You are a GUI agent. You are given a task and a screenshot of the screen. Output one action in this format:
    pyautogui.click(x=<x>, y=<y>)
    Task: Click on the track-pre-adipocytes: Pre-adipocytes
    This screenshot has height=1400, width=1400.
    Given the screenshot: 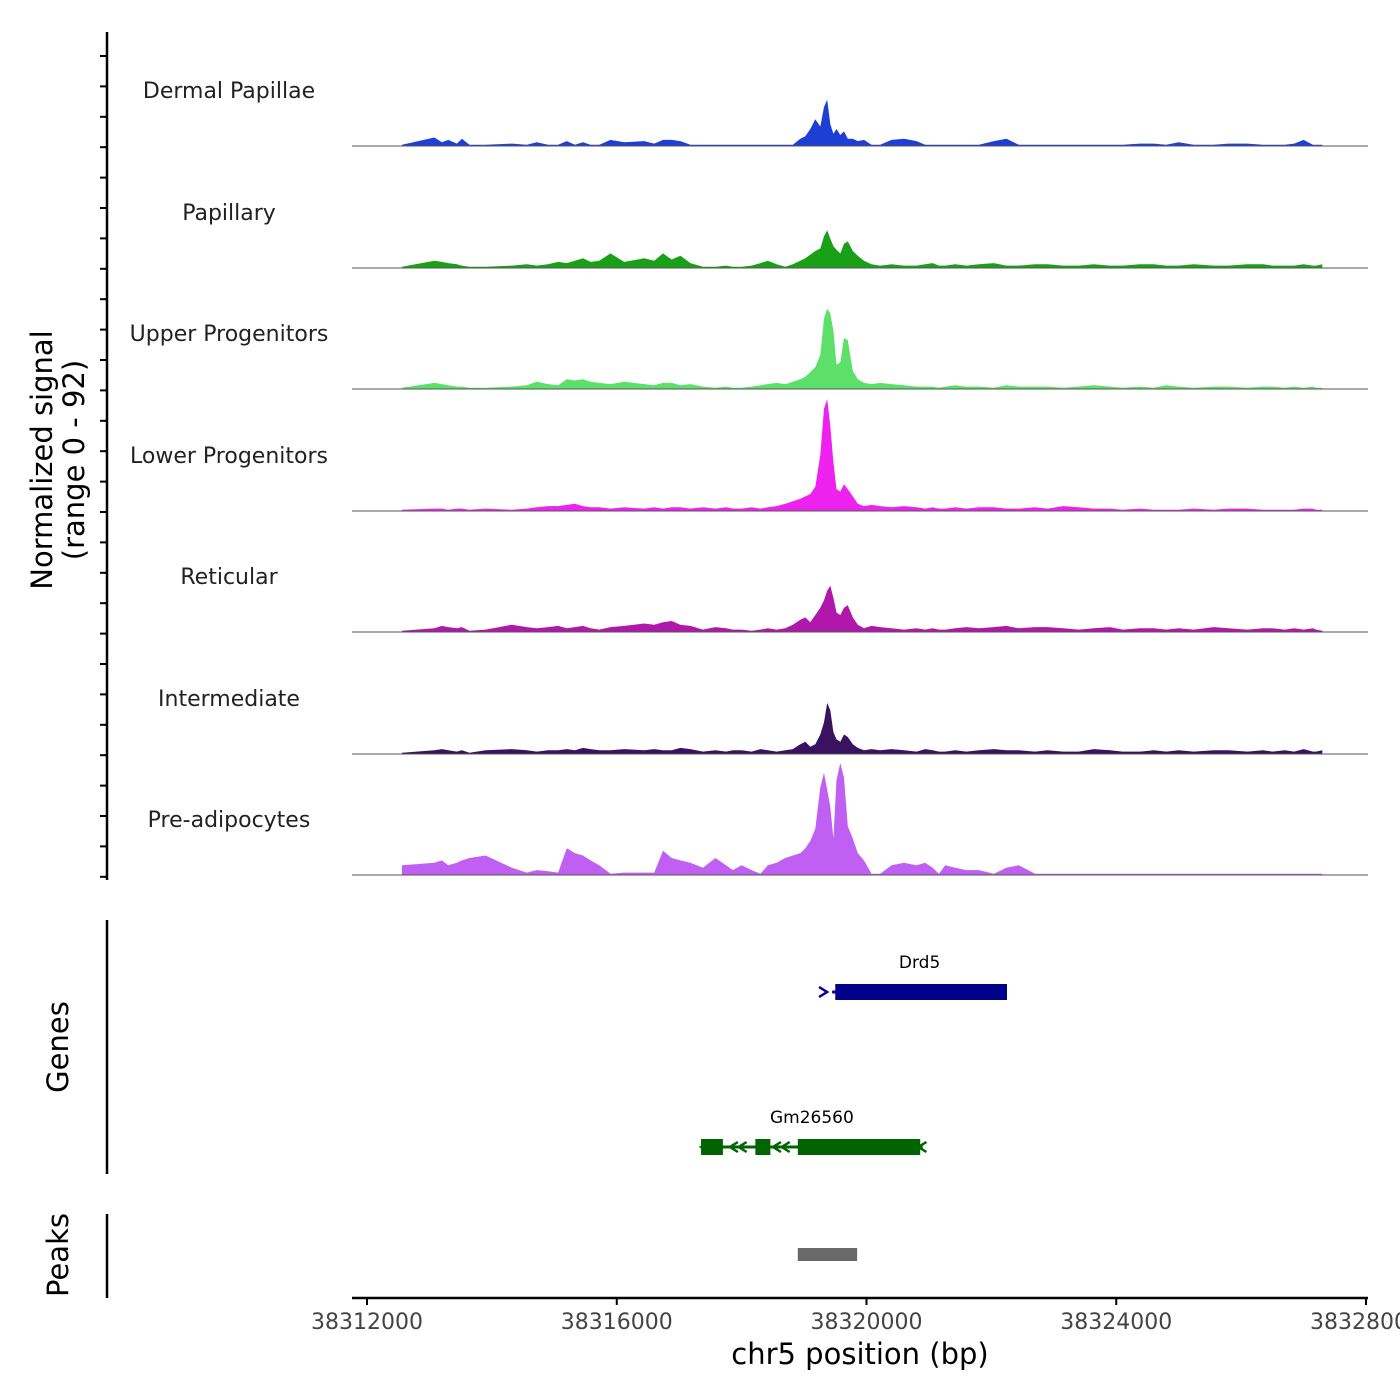 What is the action you would take?
    pyautogui.click(x=758, y=819)
    